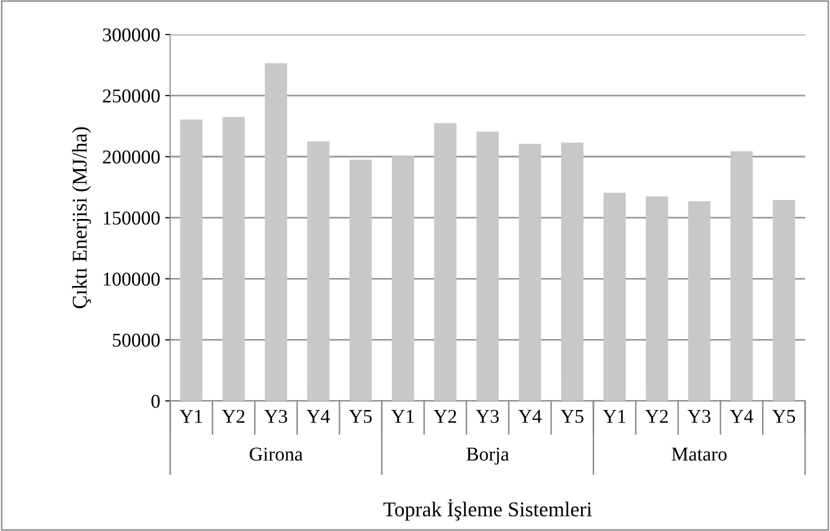 The width and height of the screenshot is (830, 531). What do you see at coordinates (487, 456) in the screenshot?
I see `text: Borja` at bounding box center [487, 456].